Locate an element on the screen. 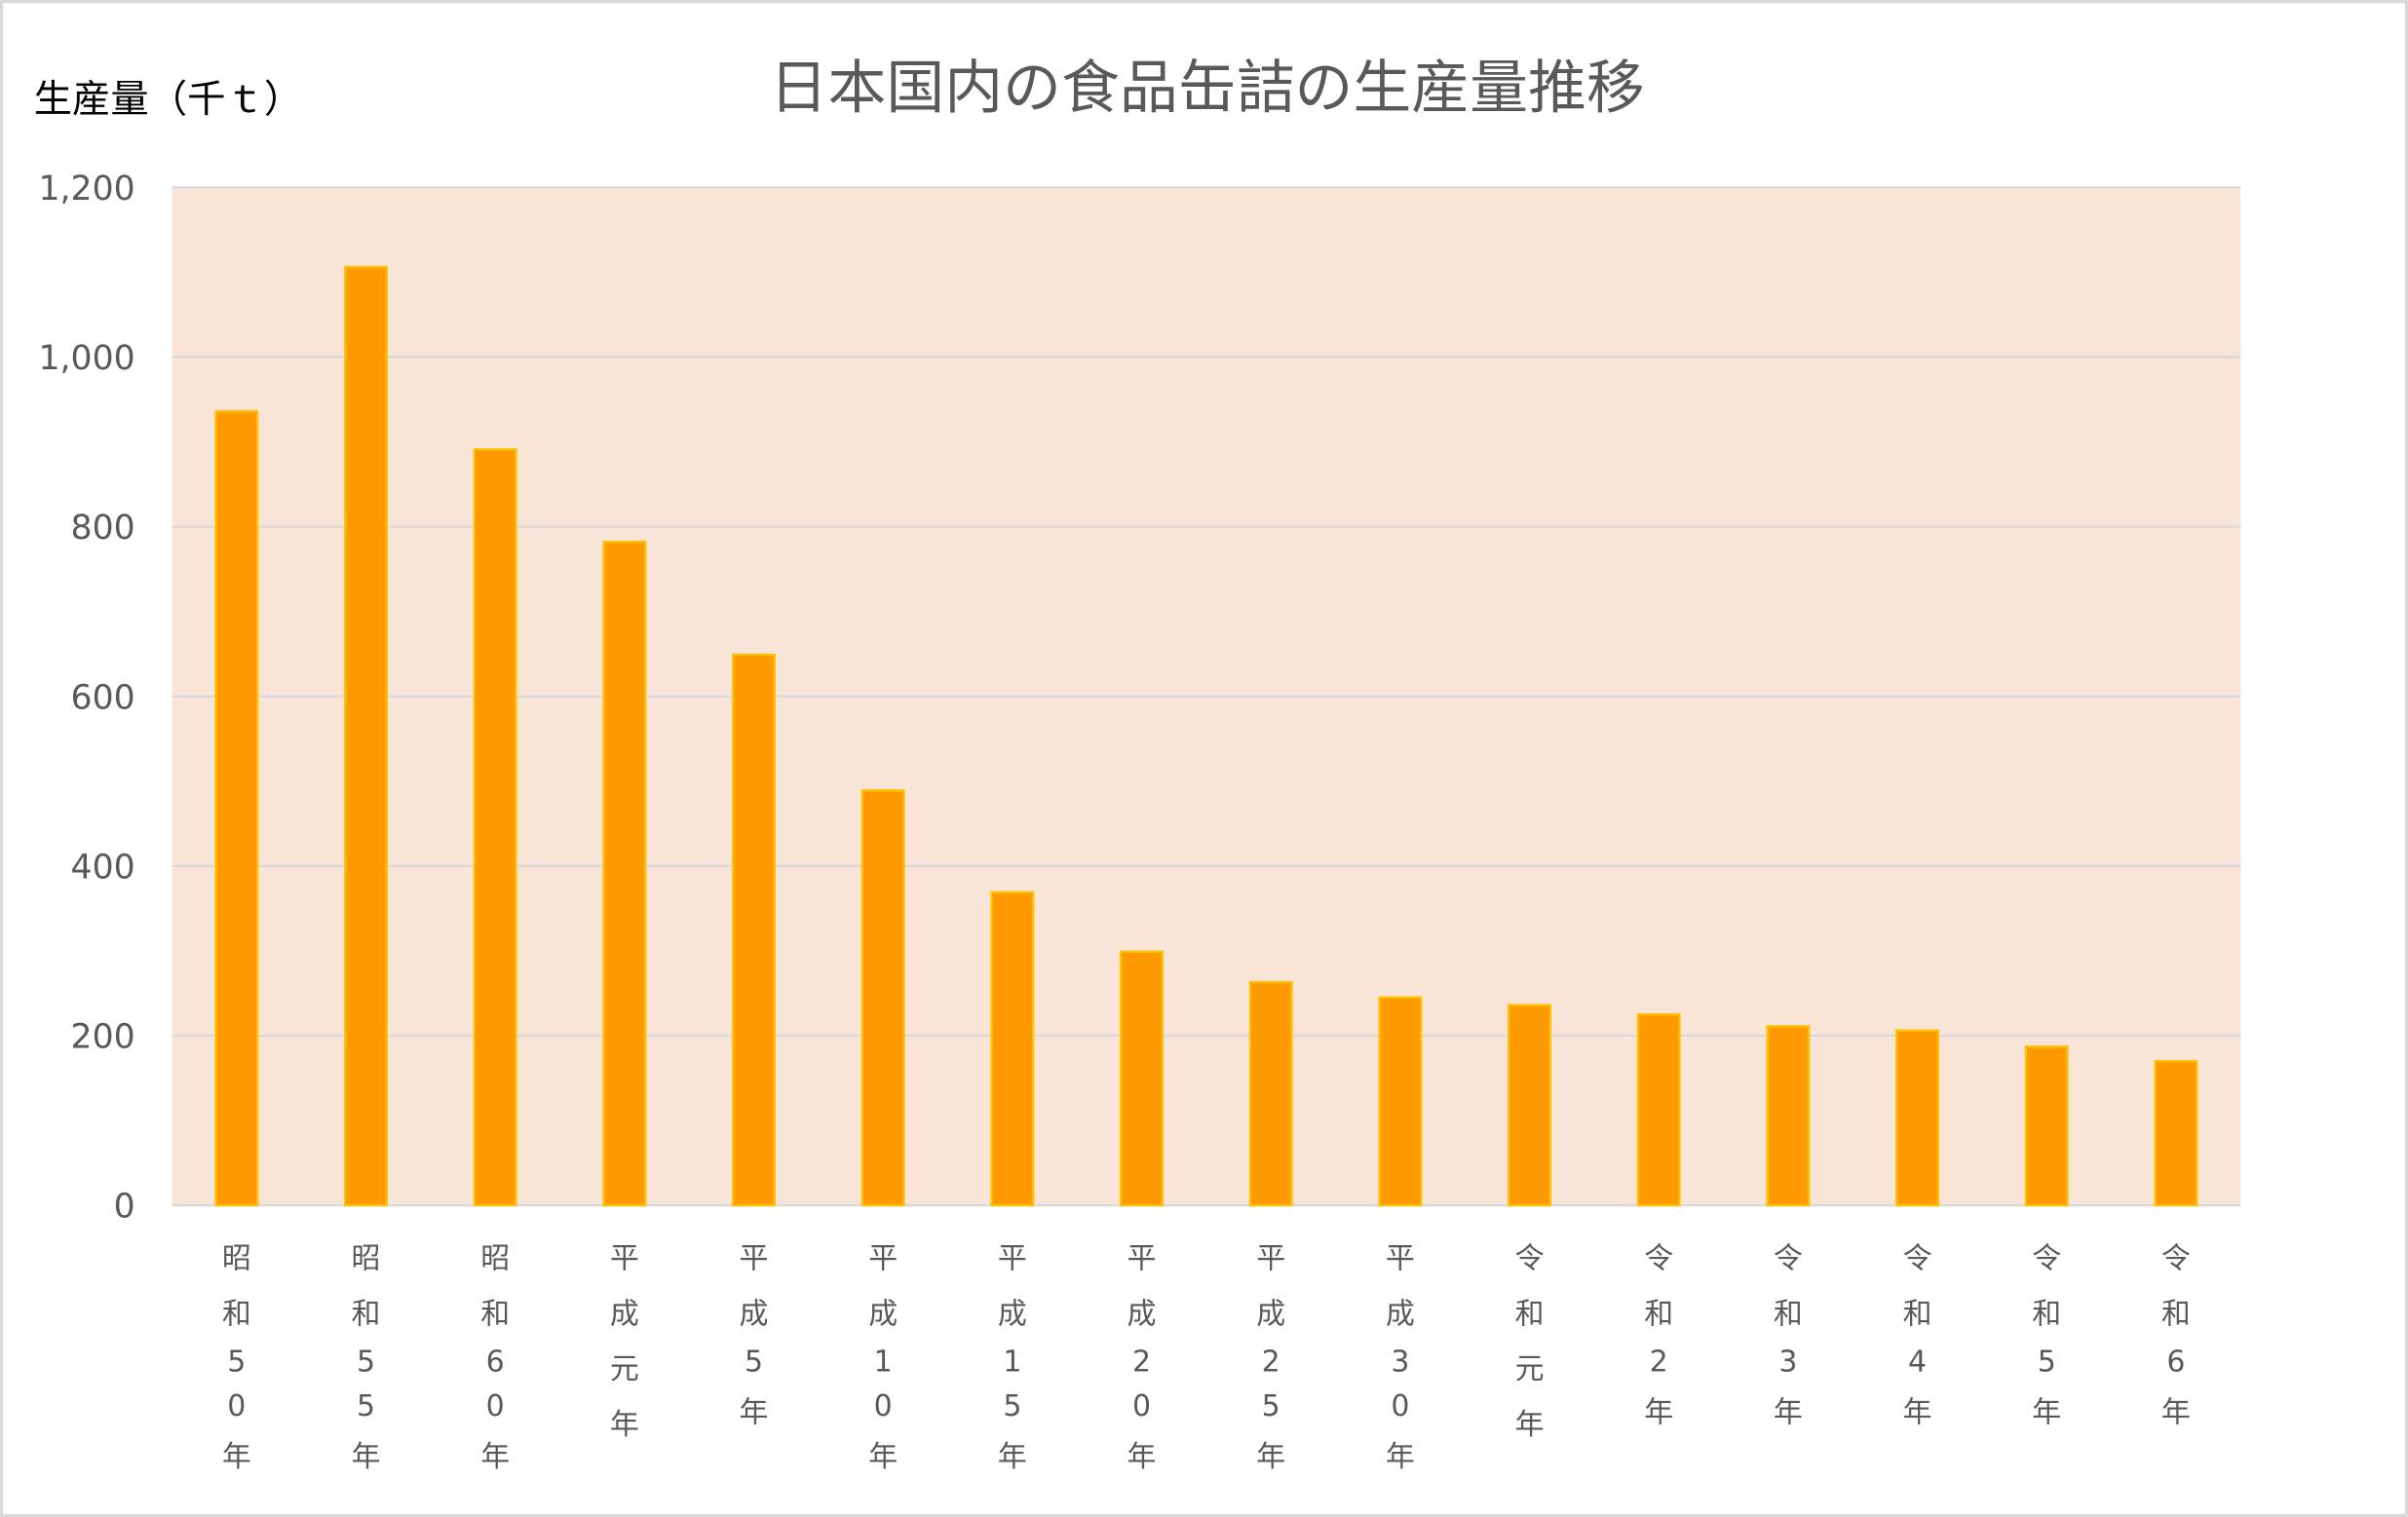  x-tick-label: 令和 2 年 is located at coordinates (1658, 1336).